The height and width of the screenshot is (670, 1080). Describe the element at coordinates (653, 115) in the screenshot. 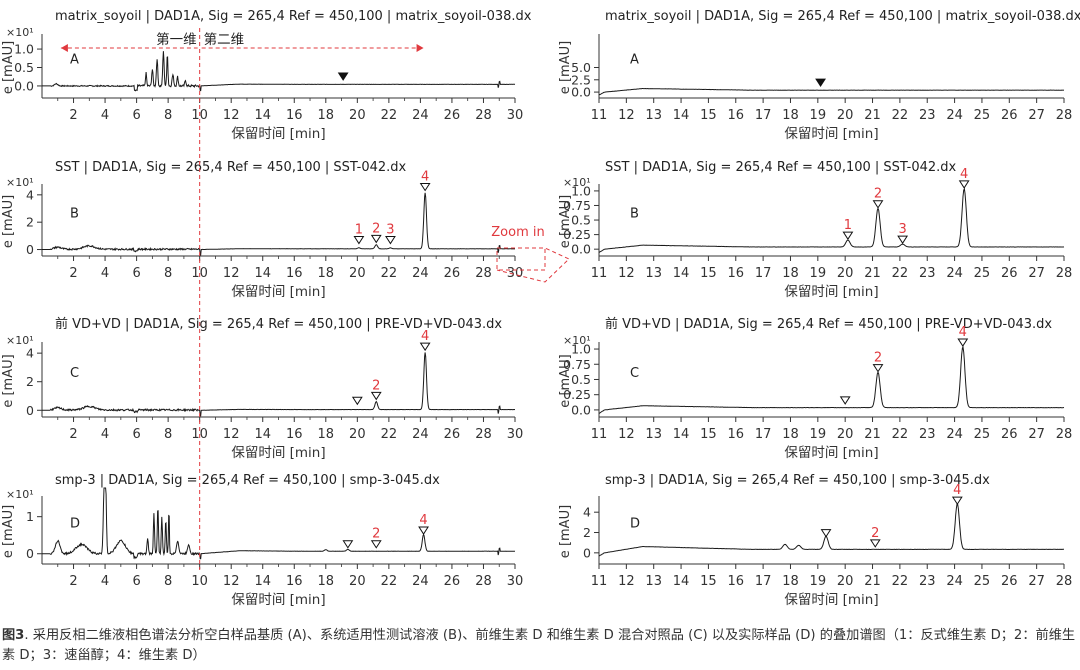

I see `x-tick-label: 13` at that location.